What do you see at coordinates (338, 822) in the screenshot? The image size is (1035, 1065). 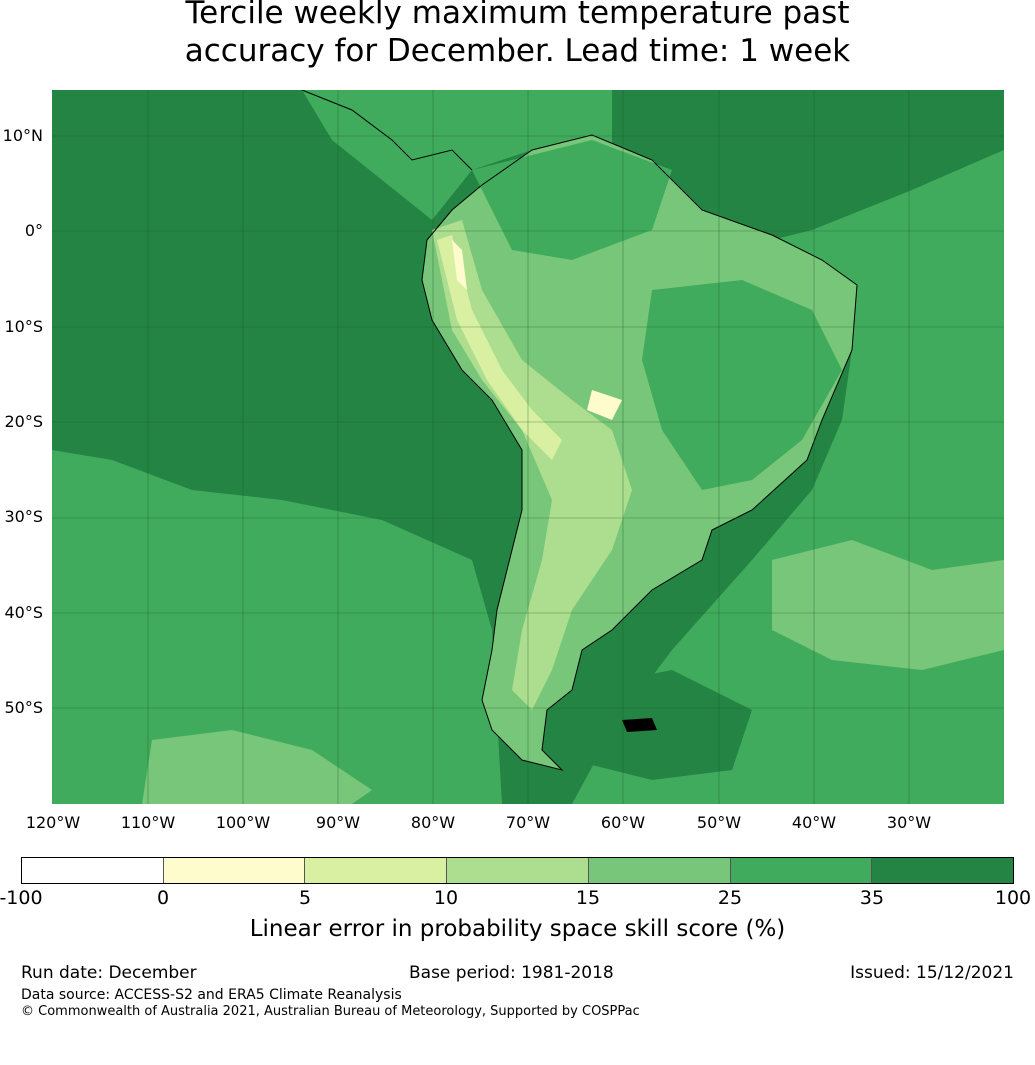 I see `lon-label-90w: 90°W` at bounding box center [338, 822].